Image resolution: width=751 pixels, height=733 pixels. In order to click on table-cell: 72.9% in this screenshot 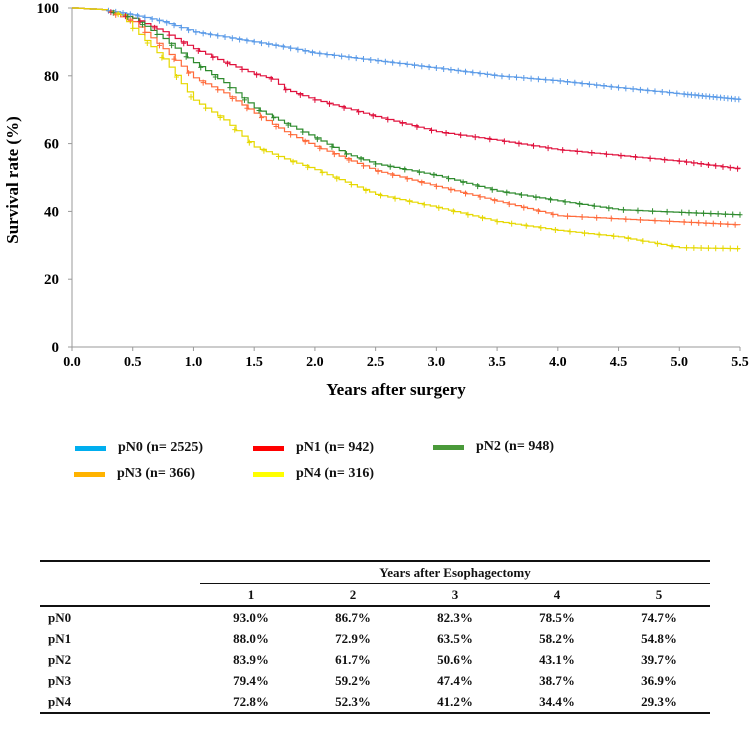, I will do `click(353, 638)`.